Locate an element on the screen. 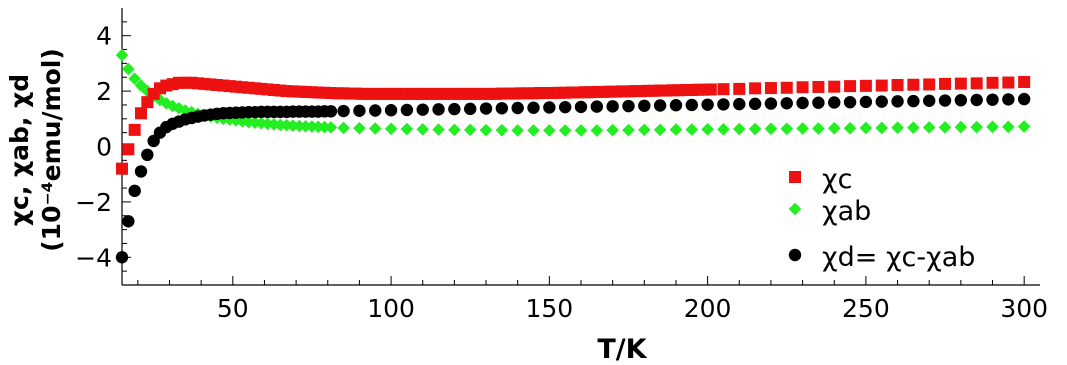 The width and height of the screenshot is (1067, 365). y-tick-label: 2 is located at coordinates (104, 91).